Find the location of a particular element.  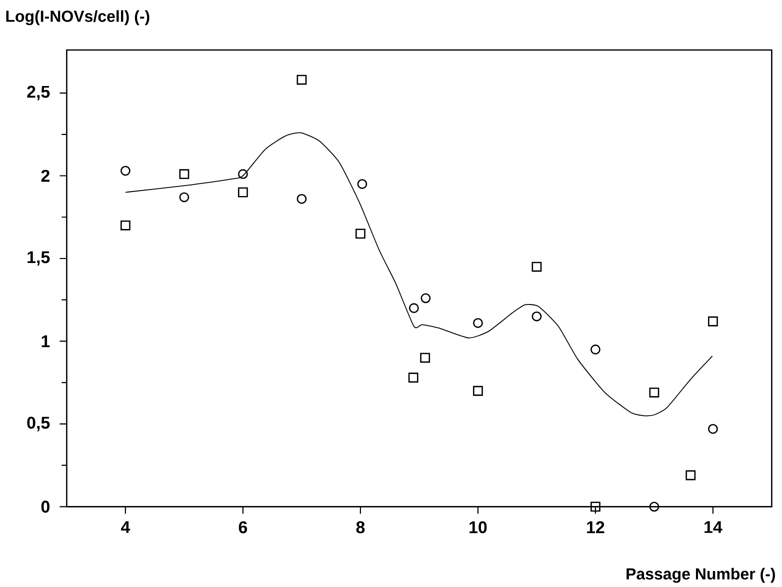

x-axis-title: Passage Number (-) is located at coordinates (700, 575).